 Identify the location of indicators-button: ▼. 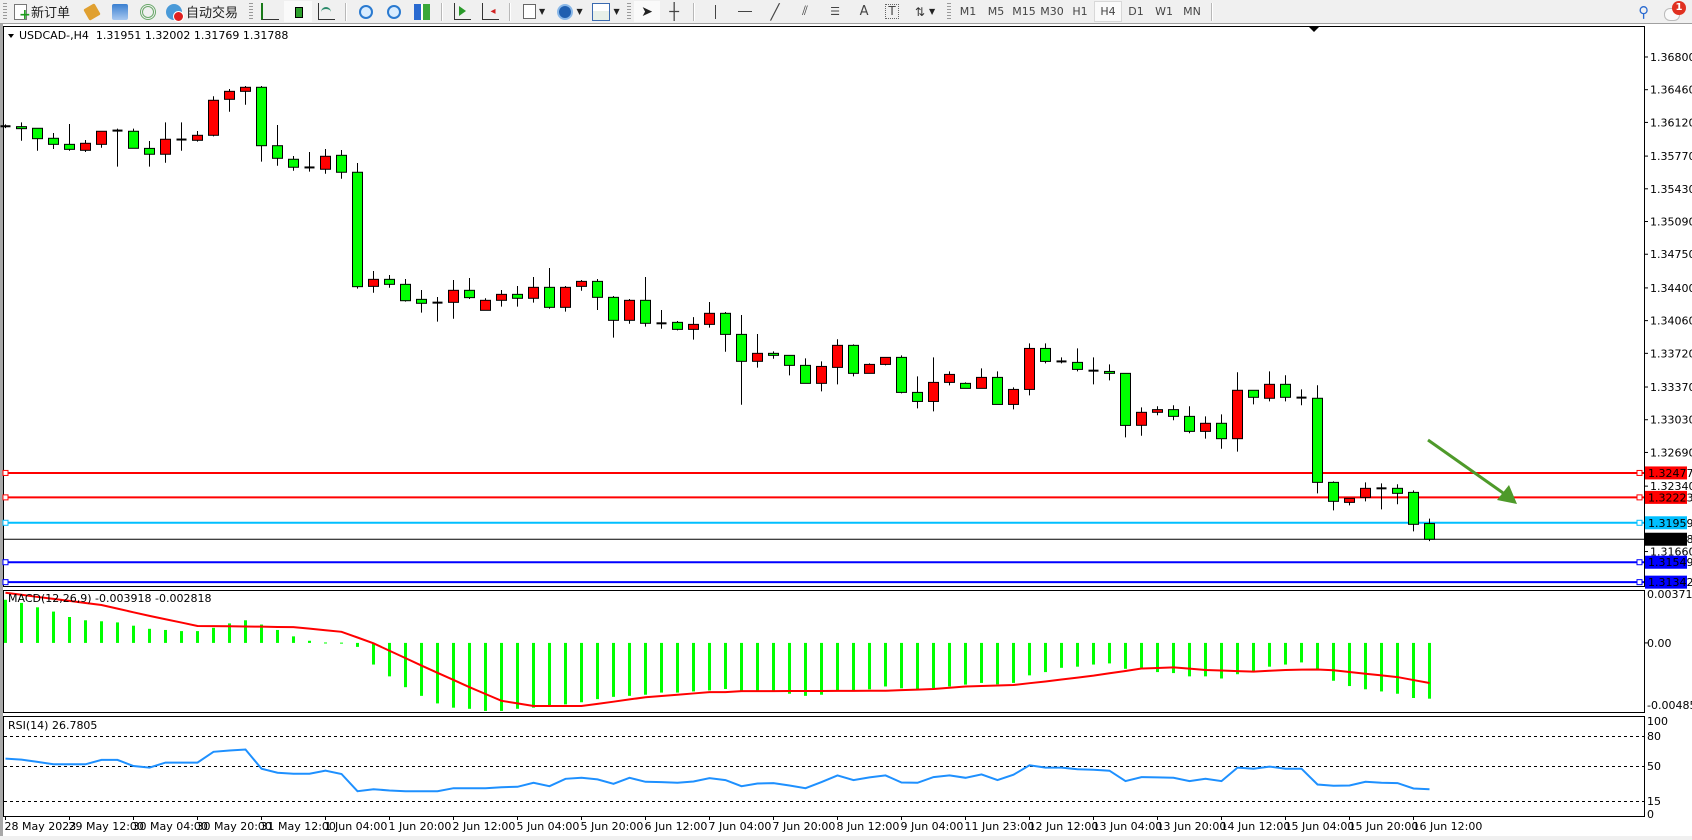
(606, 11).